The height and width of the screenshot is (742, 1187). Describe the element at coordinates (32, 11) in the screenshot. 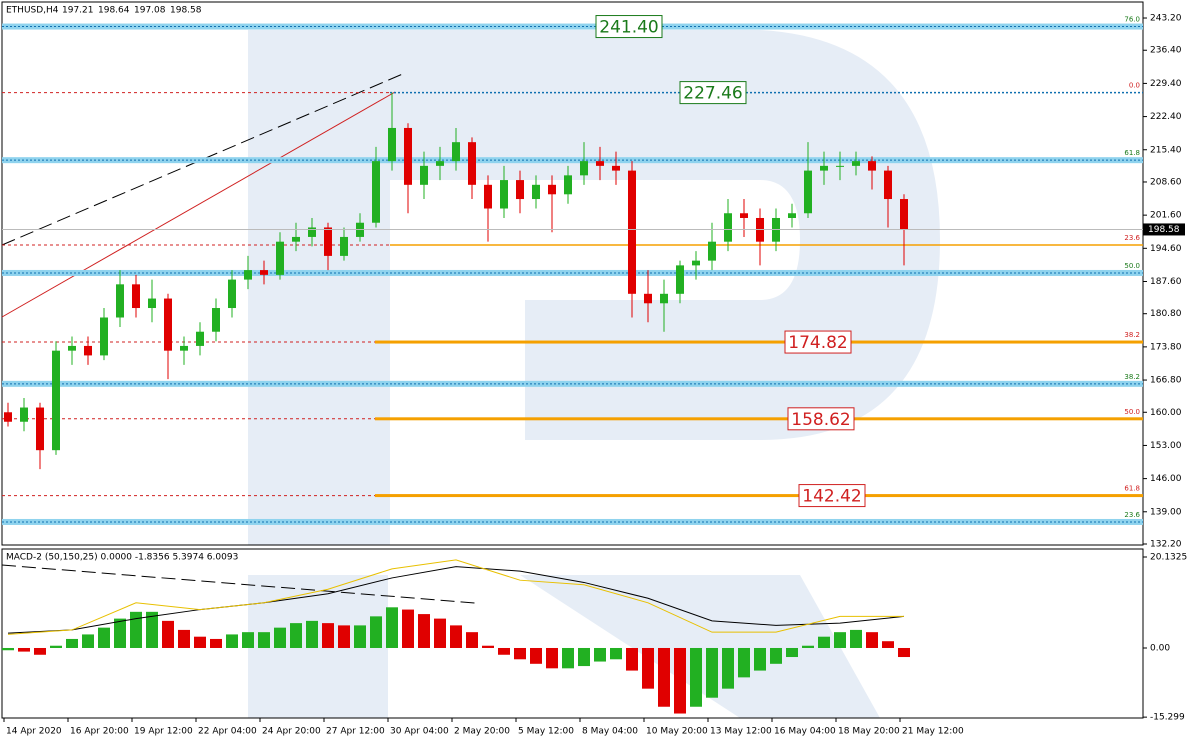

I see `chart-symbol: ETHUSD,H4` at that location.